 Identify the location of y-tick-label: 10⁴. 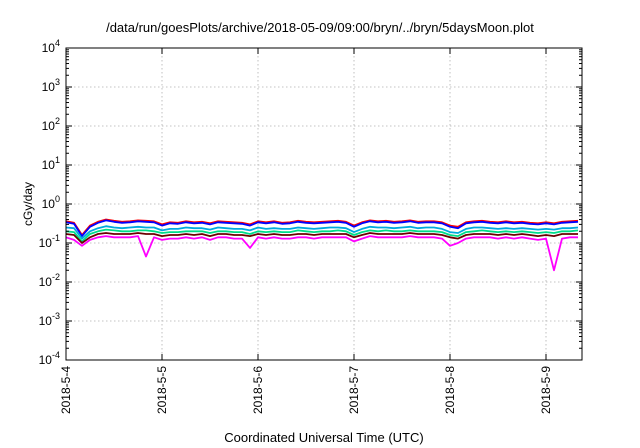
(51, 46).